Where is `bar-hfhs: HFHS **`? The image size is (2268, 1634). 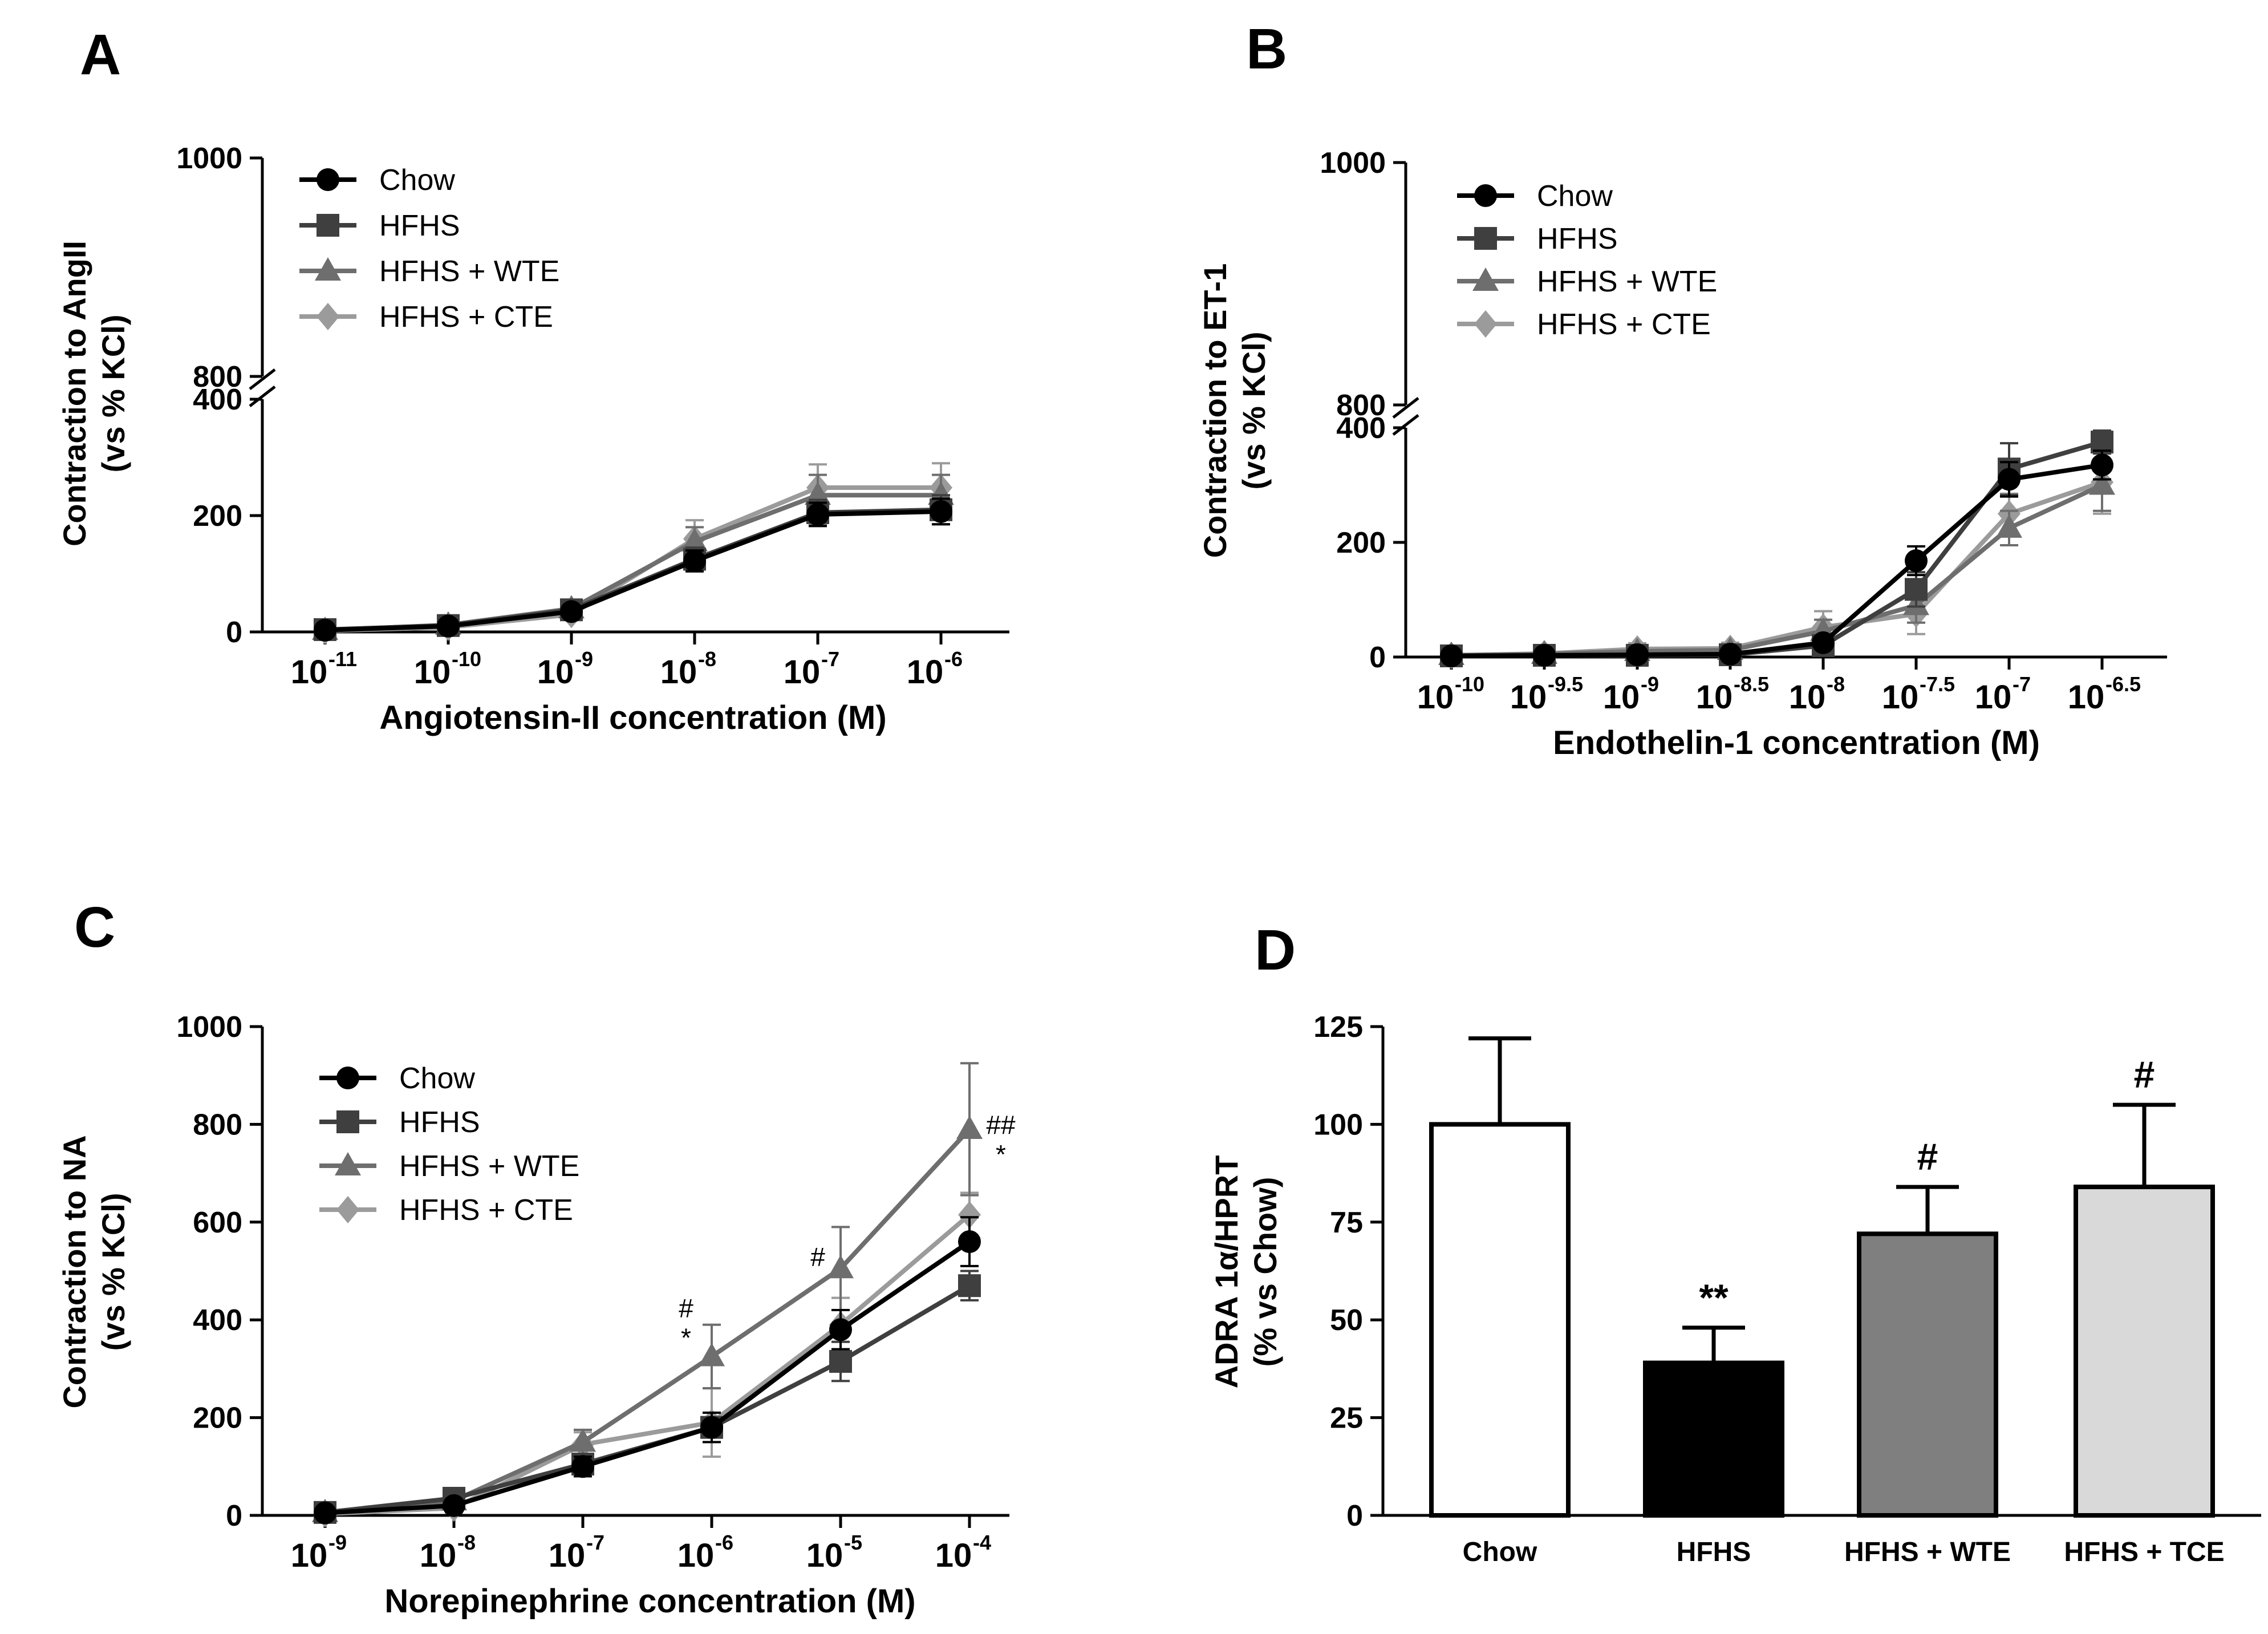
bar-hfhs: HFHS ** is located at coordinates (1714, 1421).